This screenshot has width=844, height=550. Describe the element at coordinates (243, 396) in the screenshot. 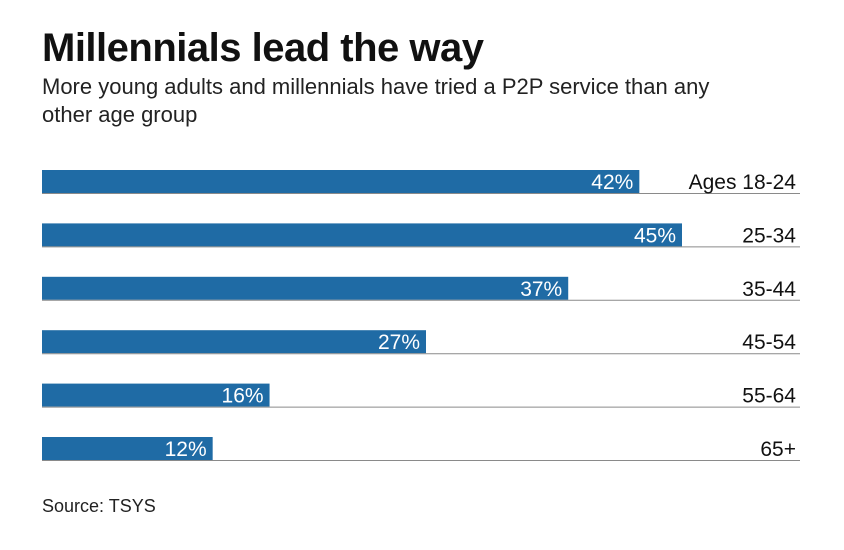

I see `bar-value-label: 16%` at that location.